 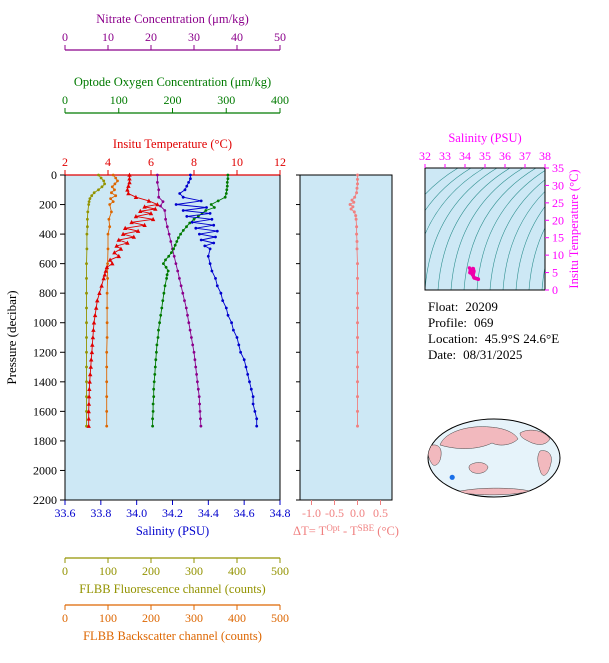 What do you see at coordinates (174, 156) in the screenshot?
I see `temperature-axis: 2 4 6 8 10 12 Insitu Temperature (°C)` at bounding box center [174, 156].